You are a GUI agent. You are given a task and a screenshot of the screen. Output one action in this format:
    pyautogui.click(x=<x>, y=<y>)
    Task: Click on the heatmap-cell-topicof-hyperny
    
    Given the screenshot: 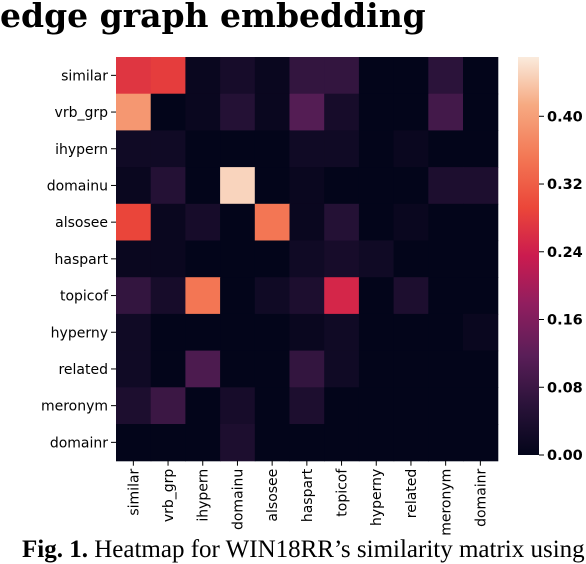 What is the action you would take?
    pyautogui.click(x=376, y=296)
    